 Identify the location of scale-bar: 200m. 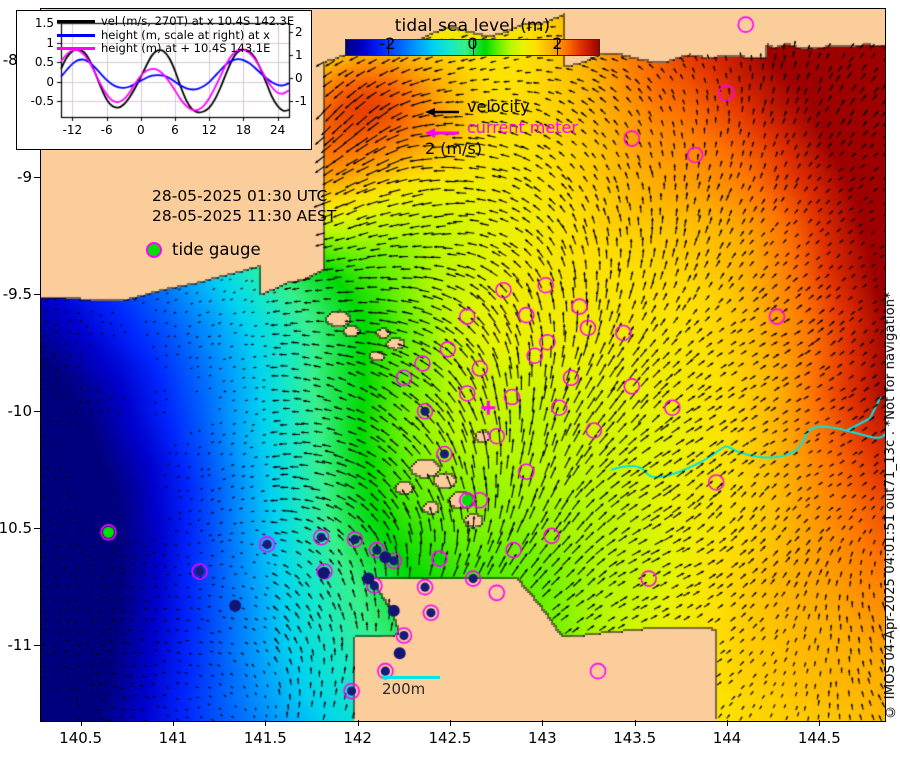
(411, 687).